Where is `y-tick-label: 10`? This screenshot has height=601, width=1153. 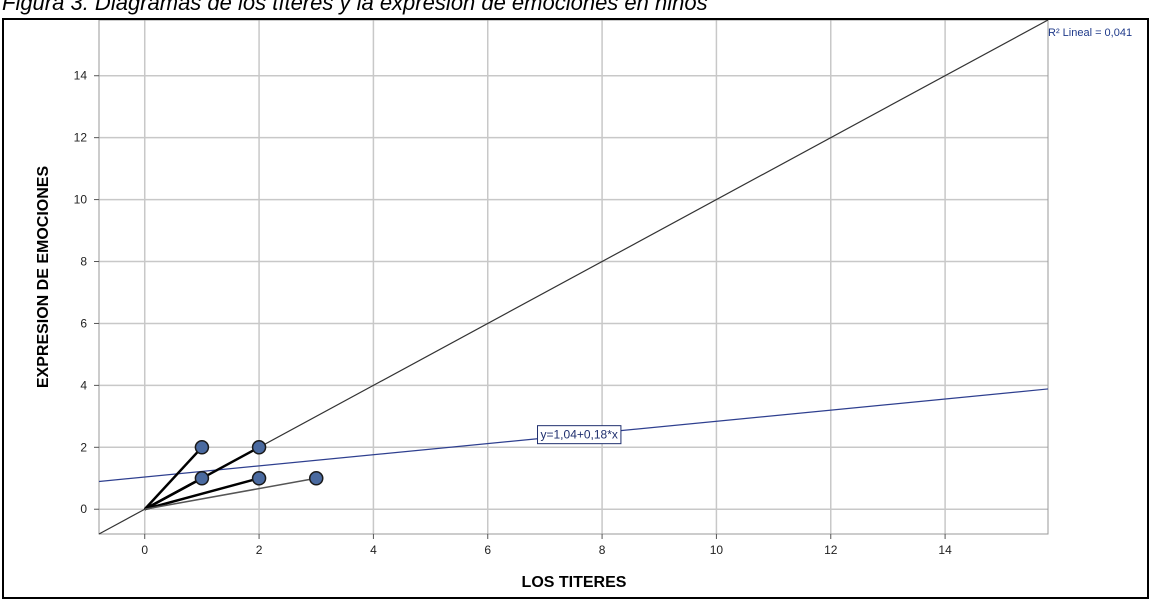 y-tick-label: 10 is located at coordinates (81, 200).